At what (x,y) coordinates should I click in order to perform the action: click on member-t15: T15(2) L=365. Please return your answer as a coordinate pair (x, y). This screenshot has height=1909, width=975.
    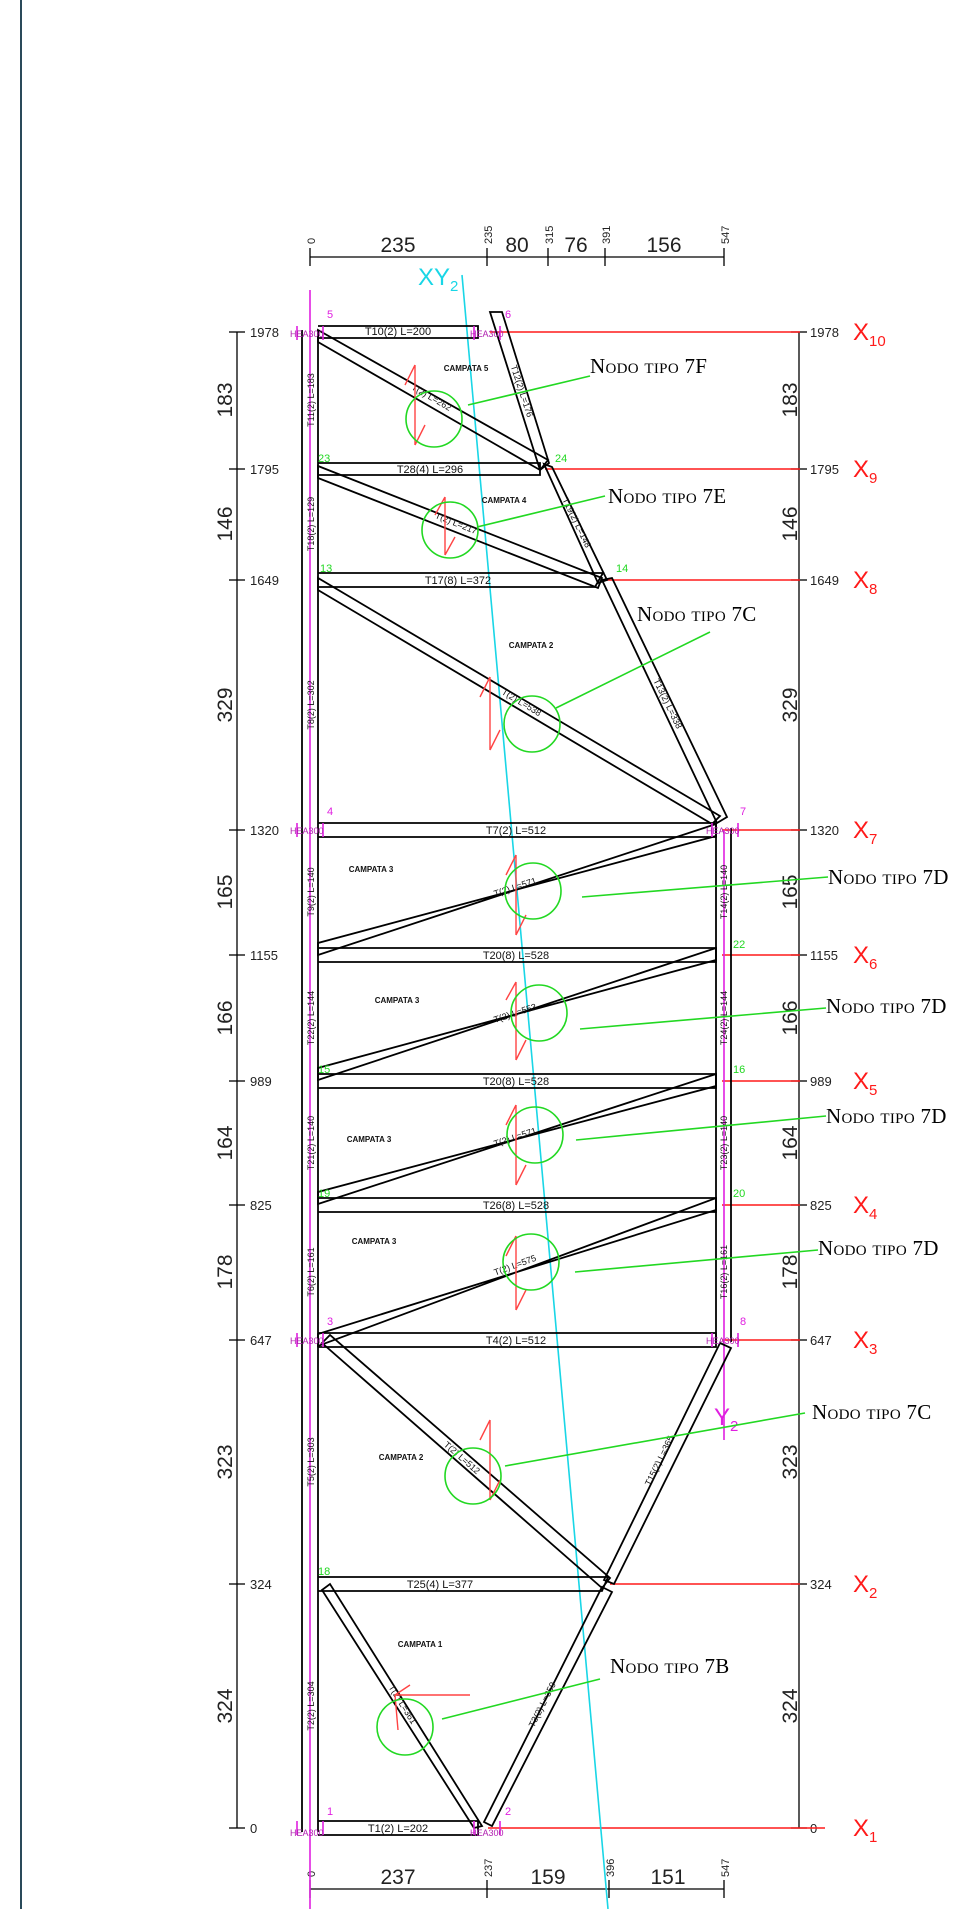
    Looking at the image, I should click on (659, 1460).